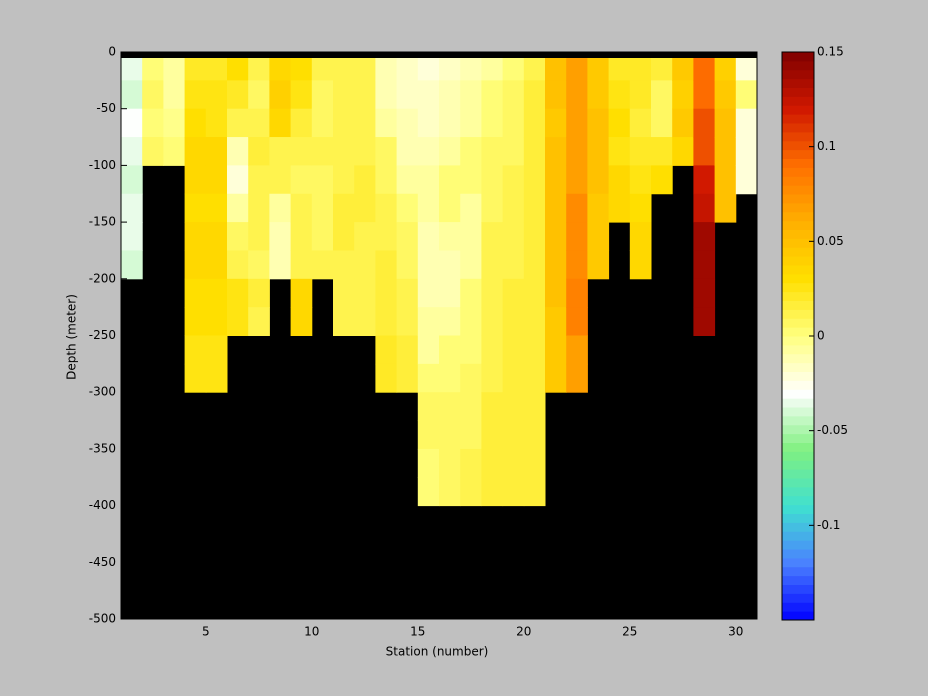 The width and height of the screenshot is (928, 696). What do you see at coordinates (821, 336) in the screenshot?
I see `colorbar-tick-label: 0` at bounding box center [821, 336].